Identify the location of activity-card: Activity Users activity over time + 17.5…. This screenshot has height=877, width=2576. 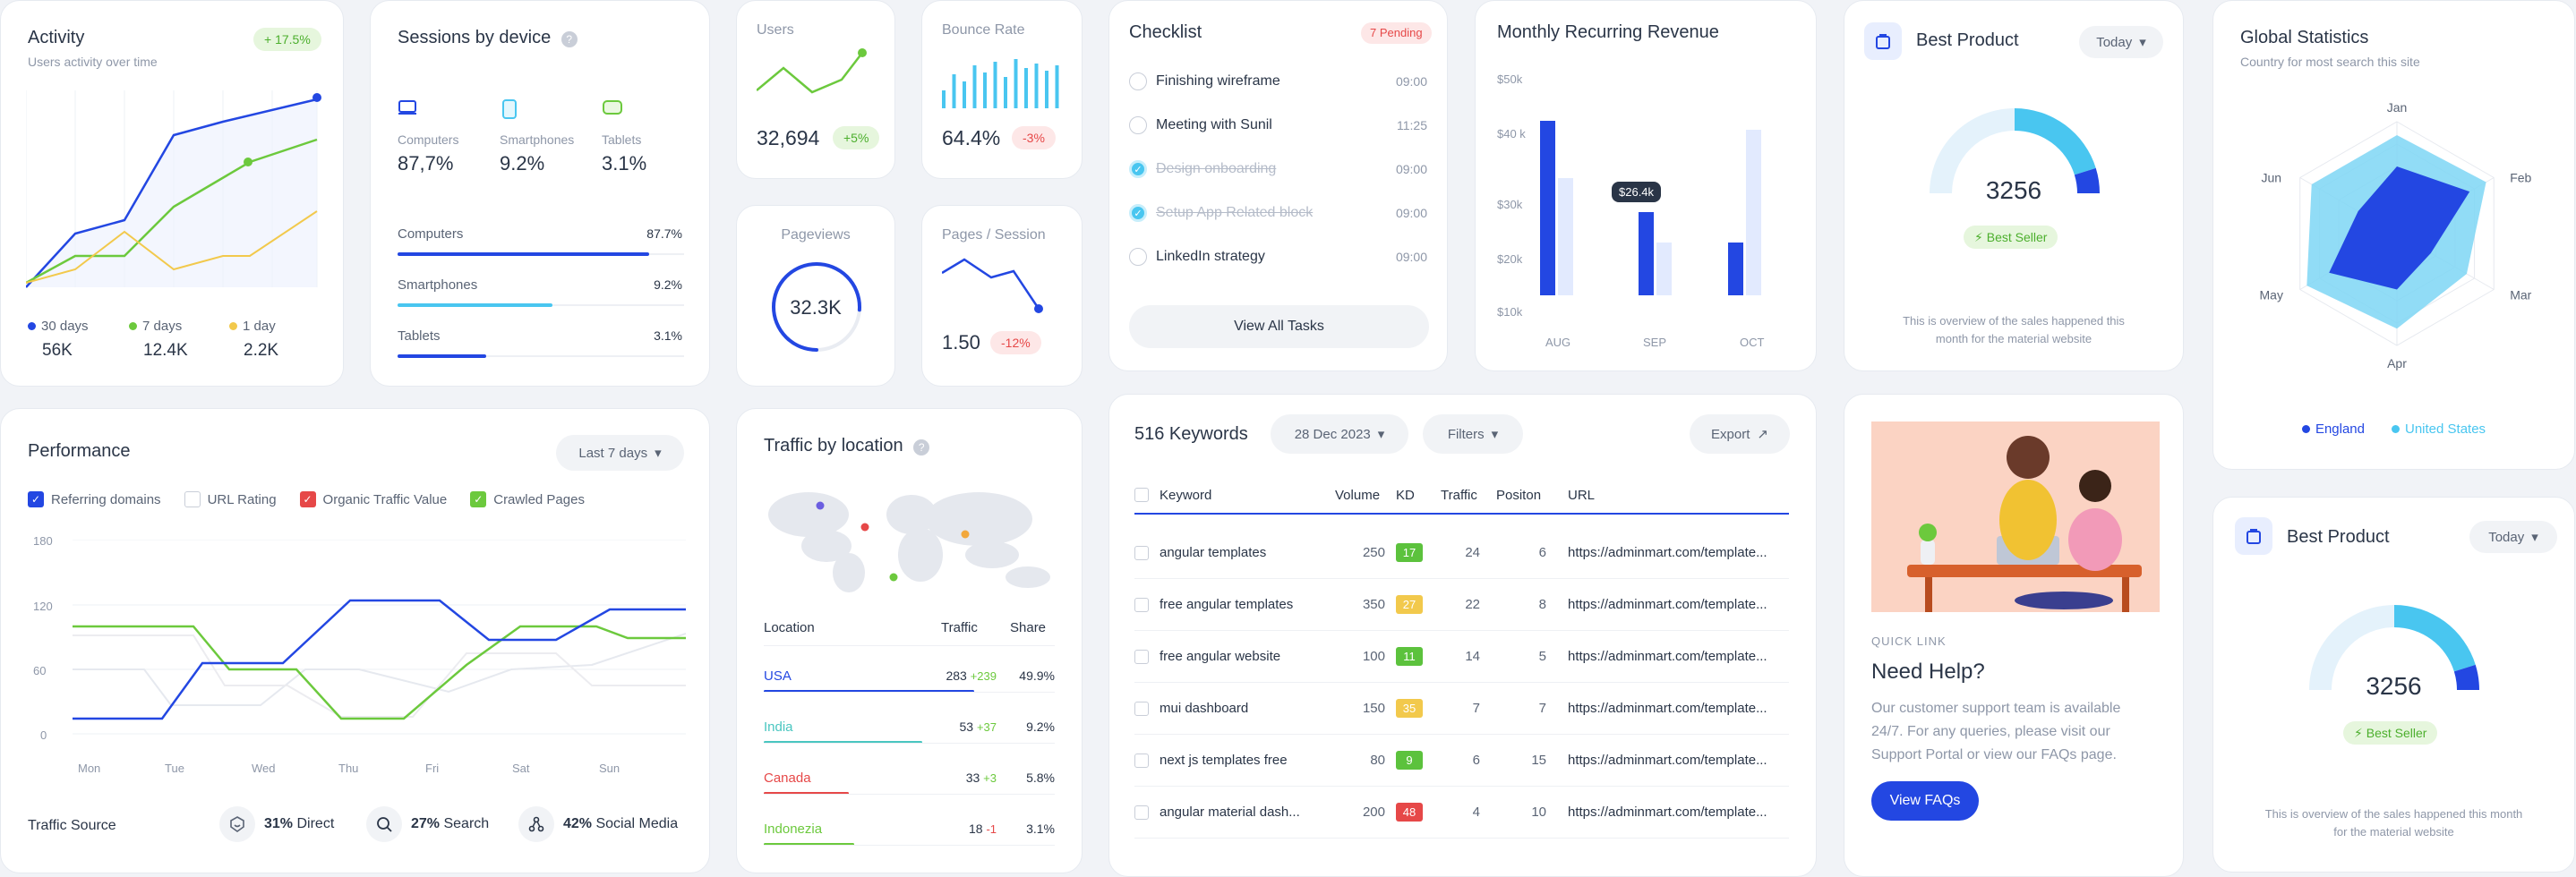
(172, 193).